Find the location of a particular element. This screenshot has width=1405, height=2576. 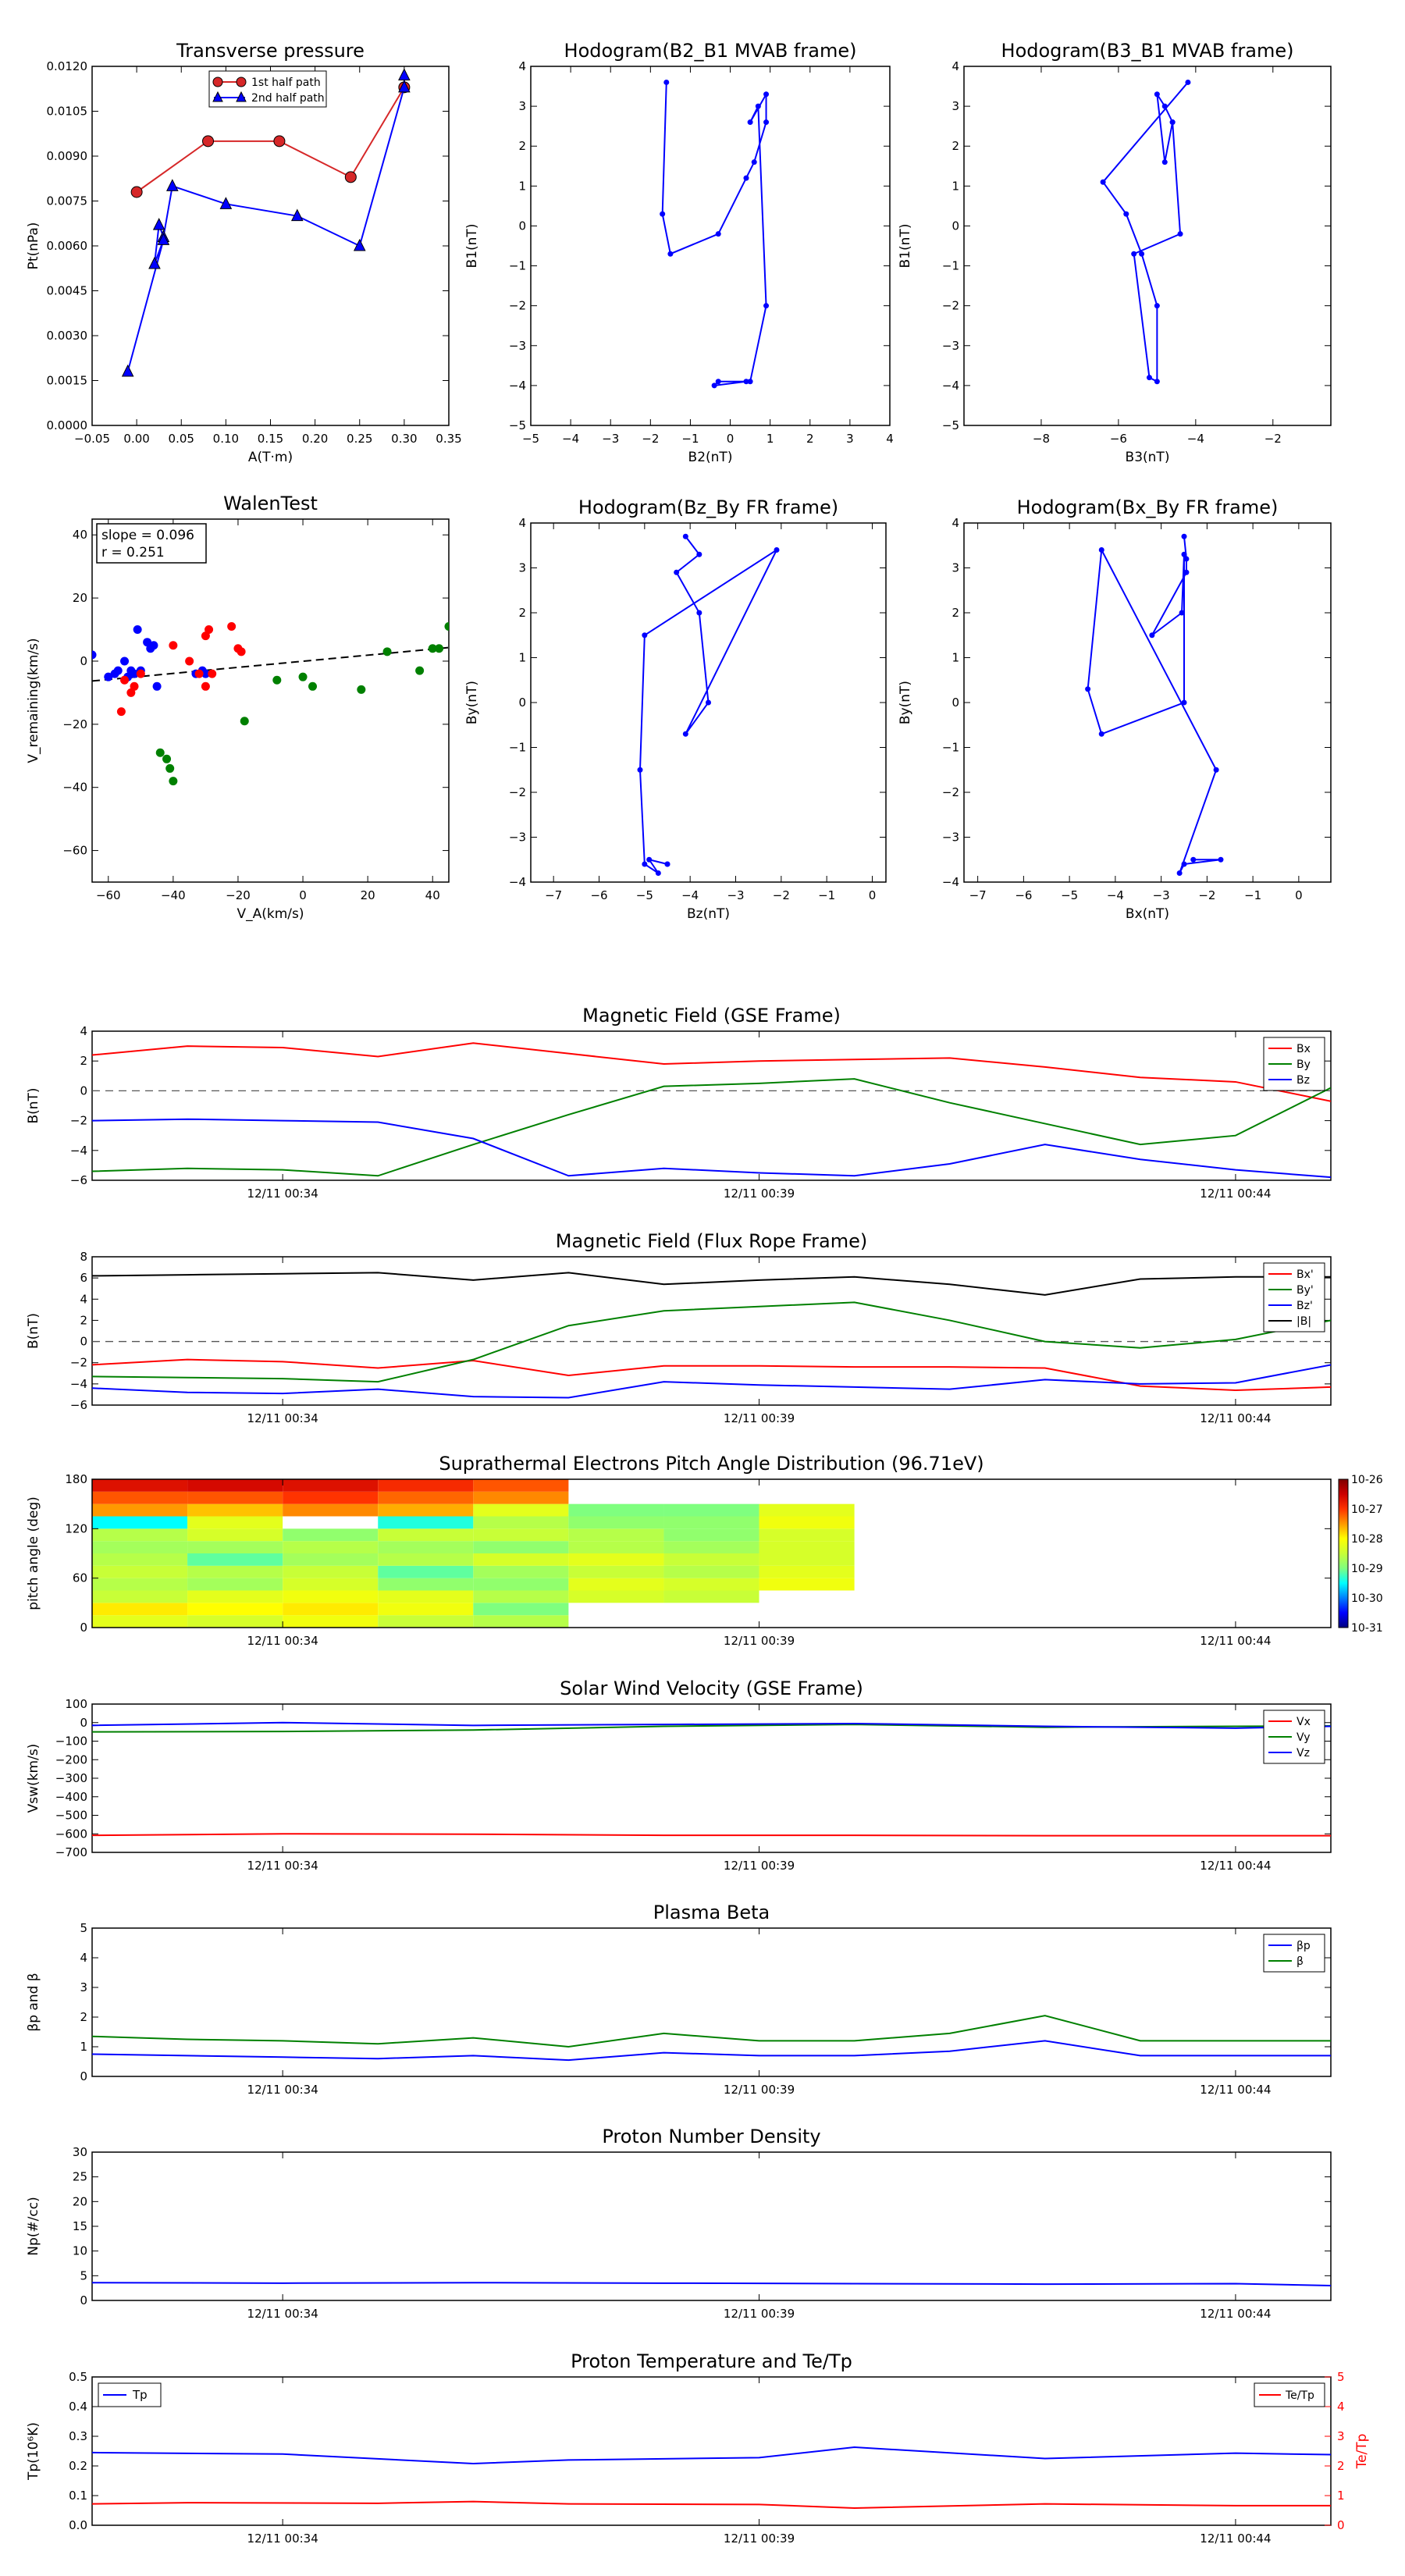

y-tick-label: −3 is located at coordinates (517, 838).